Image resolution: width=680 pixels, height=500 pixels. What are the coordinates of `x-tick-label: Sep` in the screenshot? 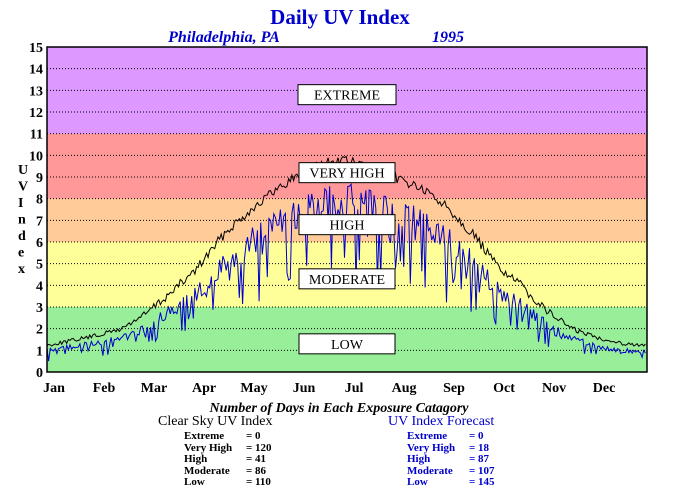 It's located at (454, 388).